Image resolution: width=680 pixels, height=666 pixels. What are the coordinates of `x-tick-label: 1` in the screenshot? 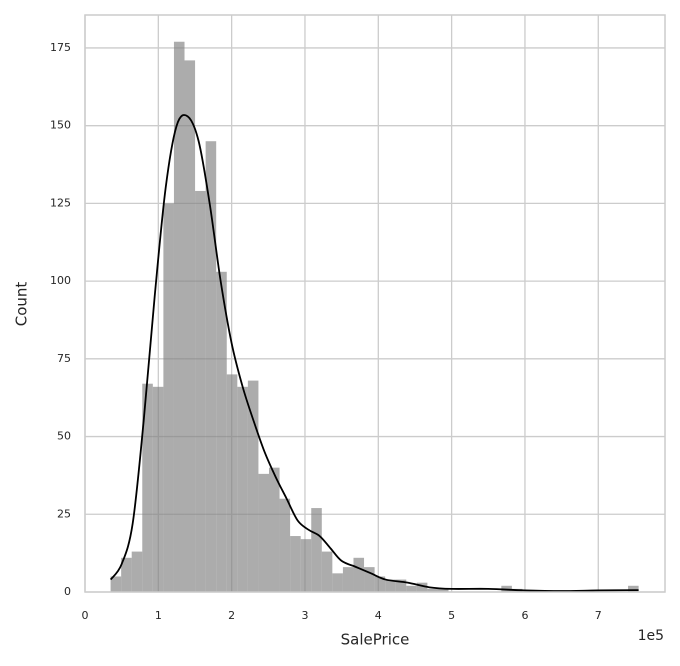 It's located at (158, 615).